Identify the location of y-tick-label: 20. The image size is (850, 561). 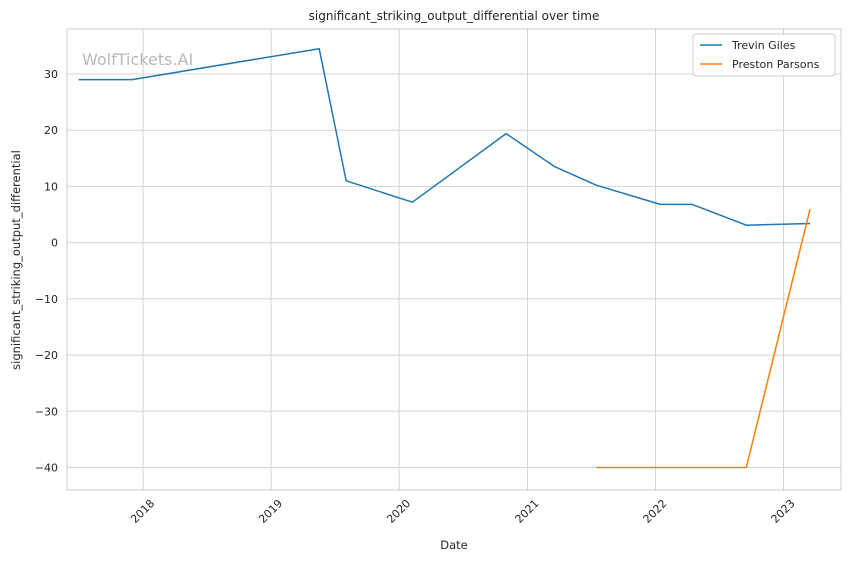
(51, 130).